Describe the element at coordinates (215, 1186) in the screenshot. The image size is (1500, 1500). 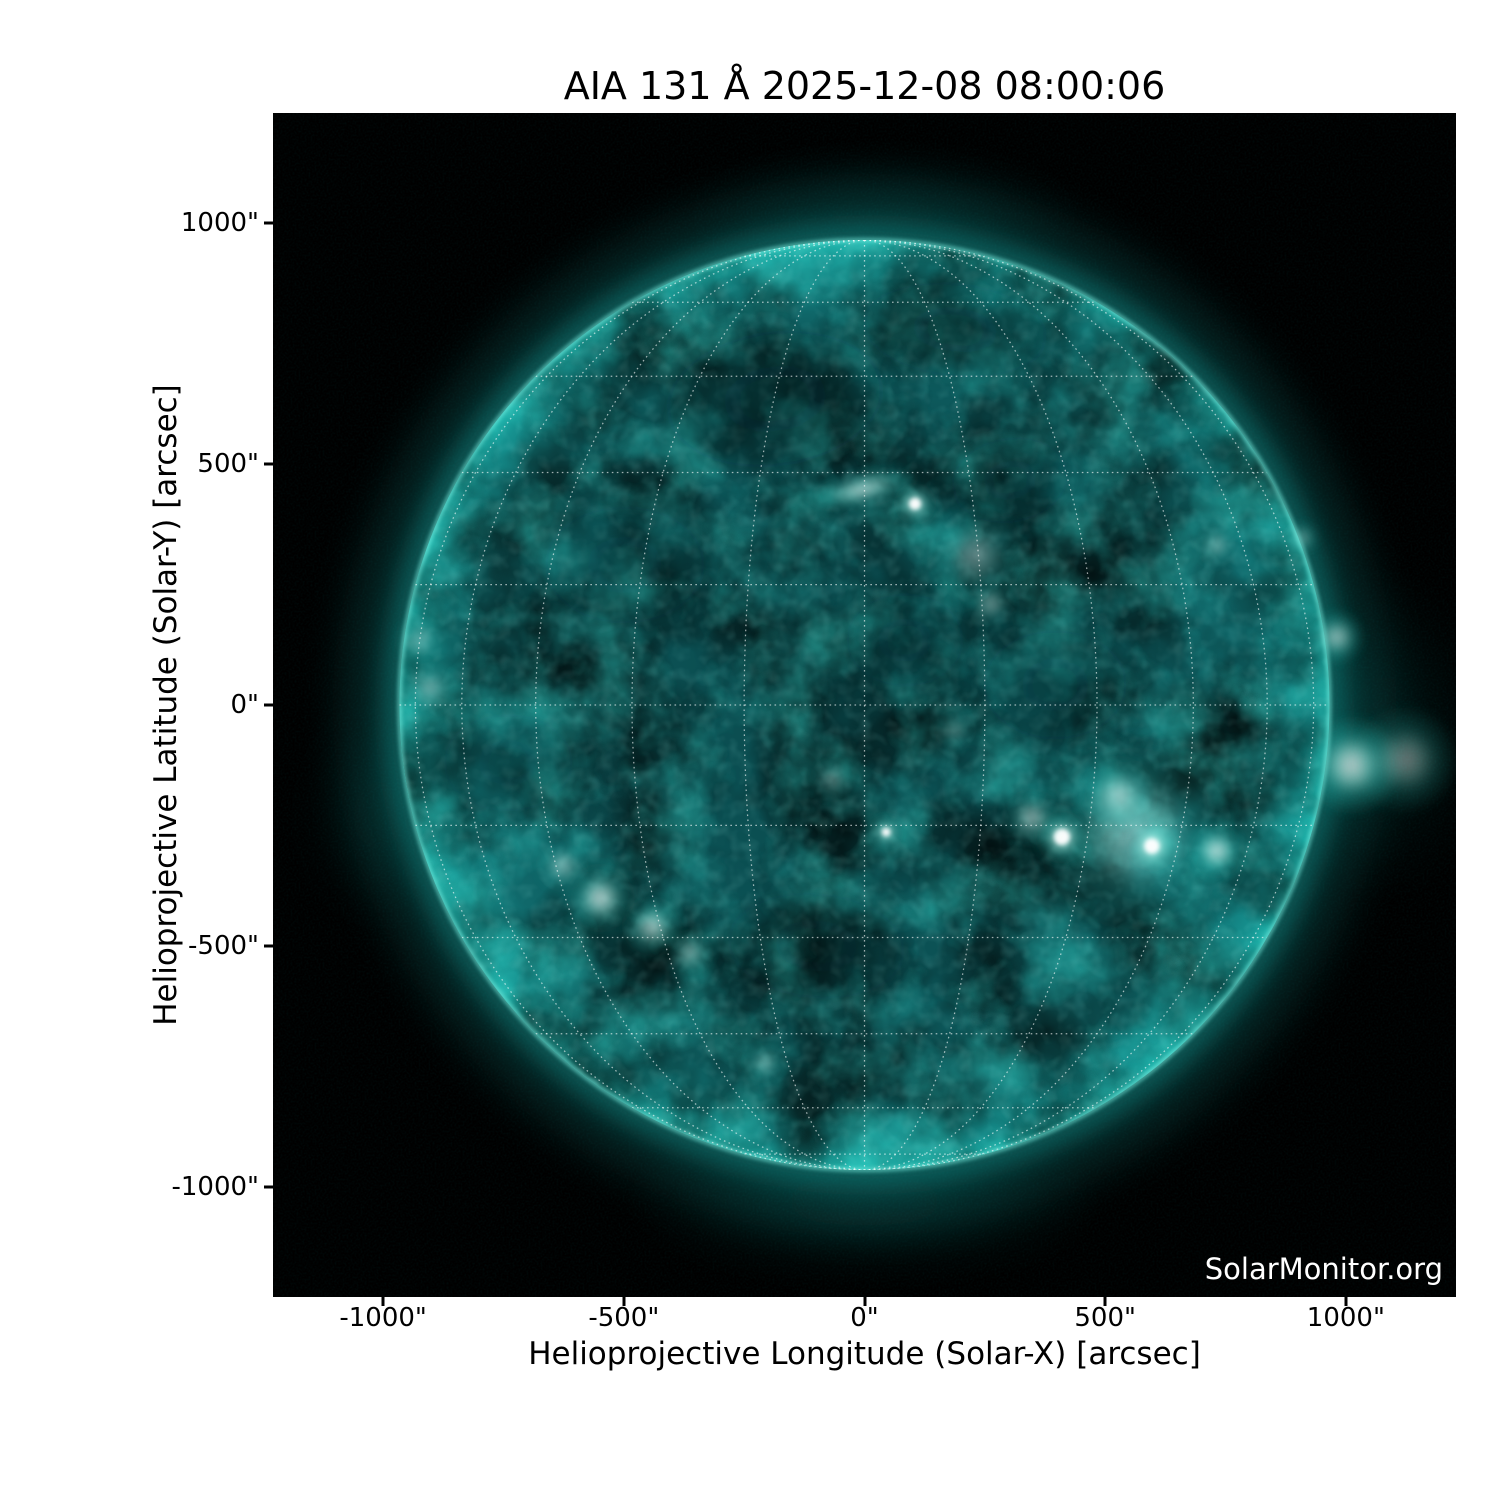
I see `y-tick-label: -1000"` at that location.